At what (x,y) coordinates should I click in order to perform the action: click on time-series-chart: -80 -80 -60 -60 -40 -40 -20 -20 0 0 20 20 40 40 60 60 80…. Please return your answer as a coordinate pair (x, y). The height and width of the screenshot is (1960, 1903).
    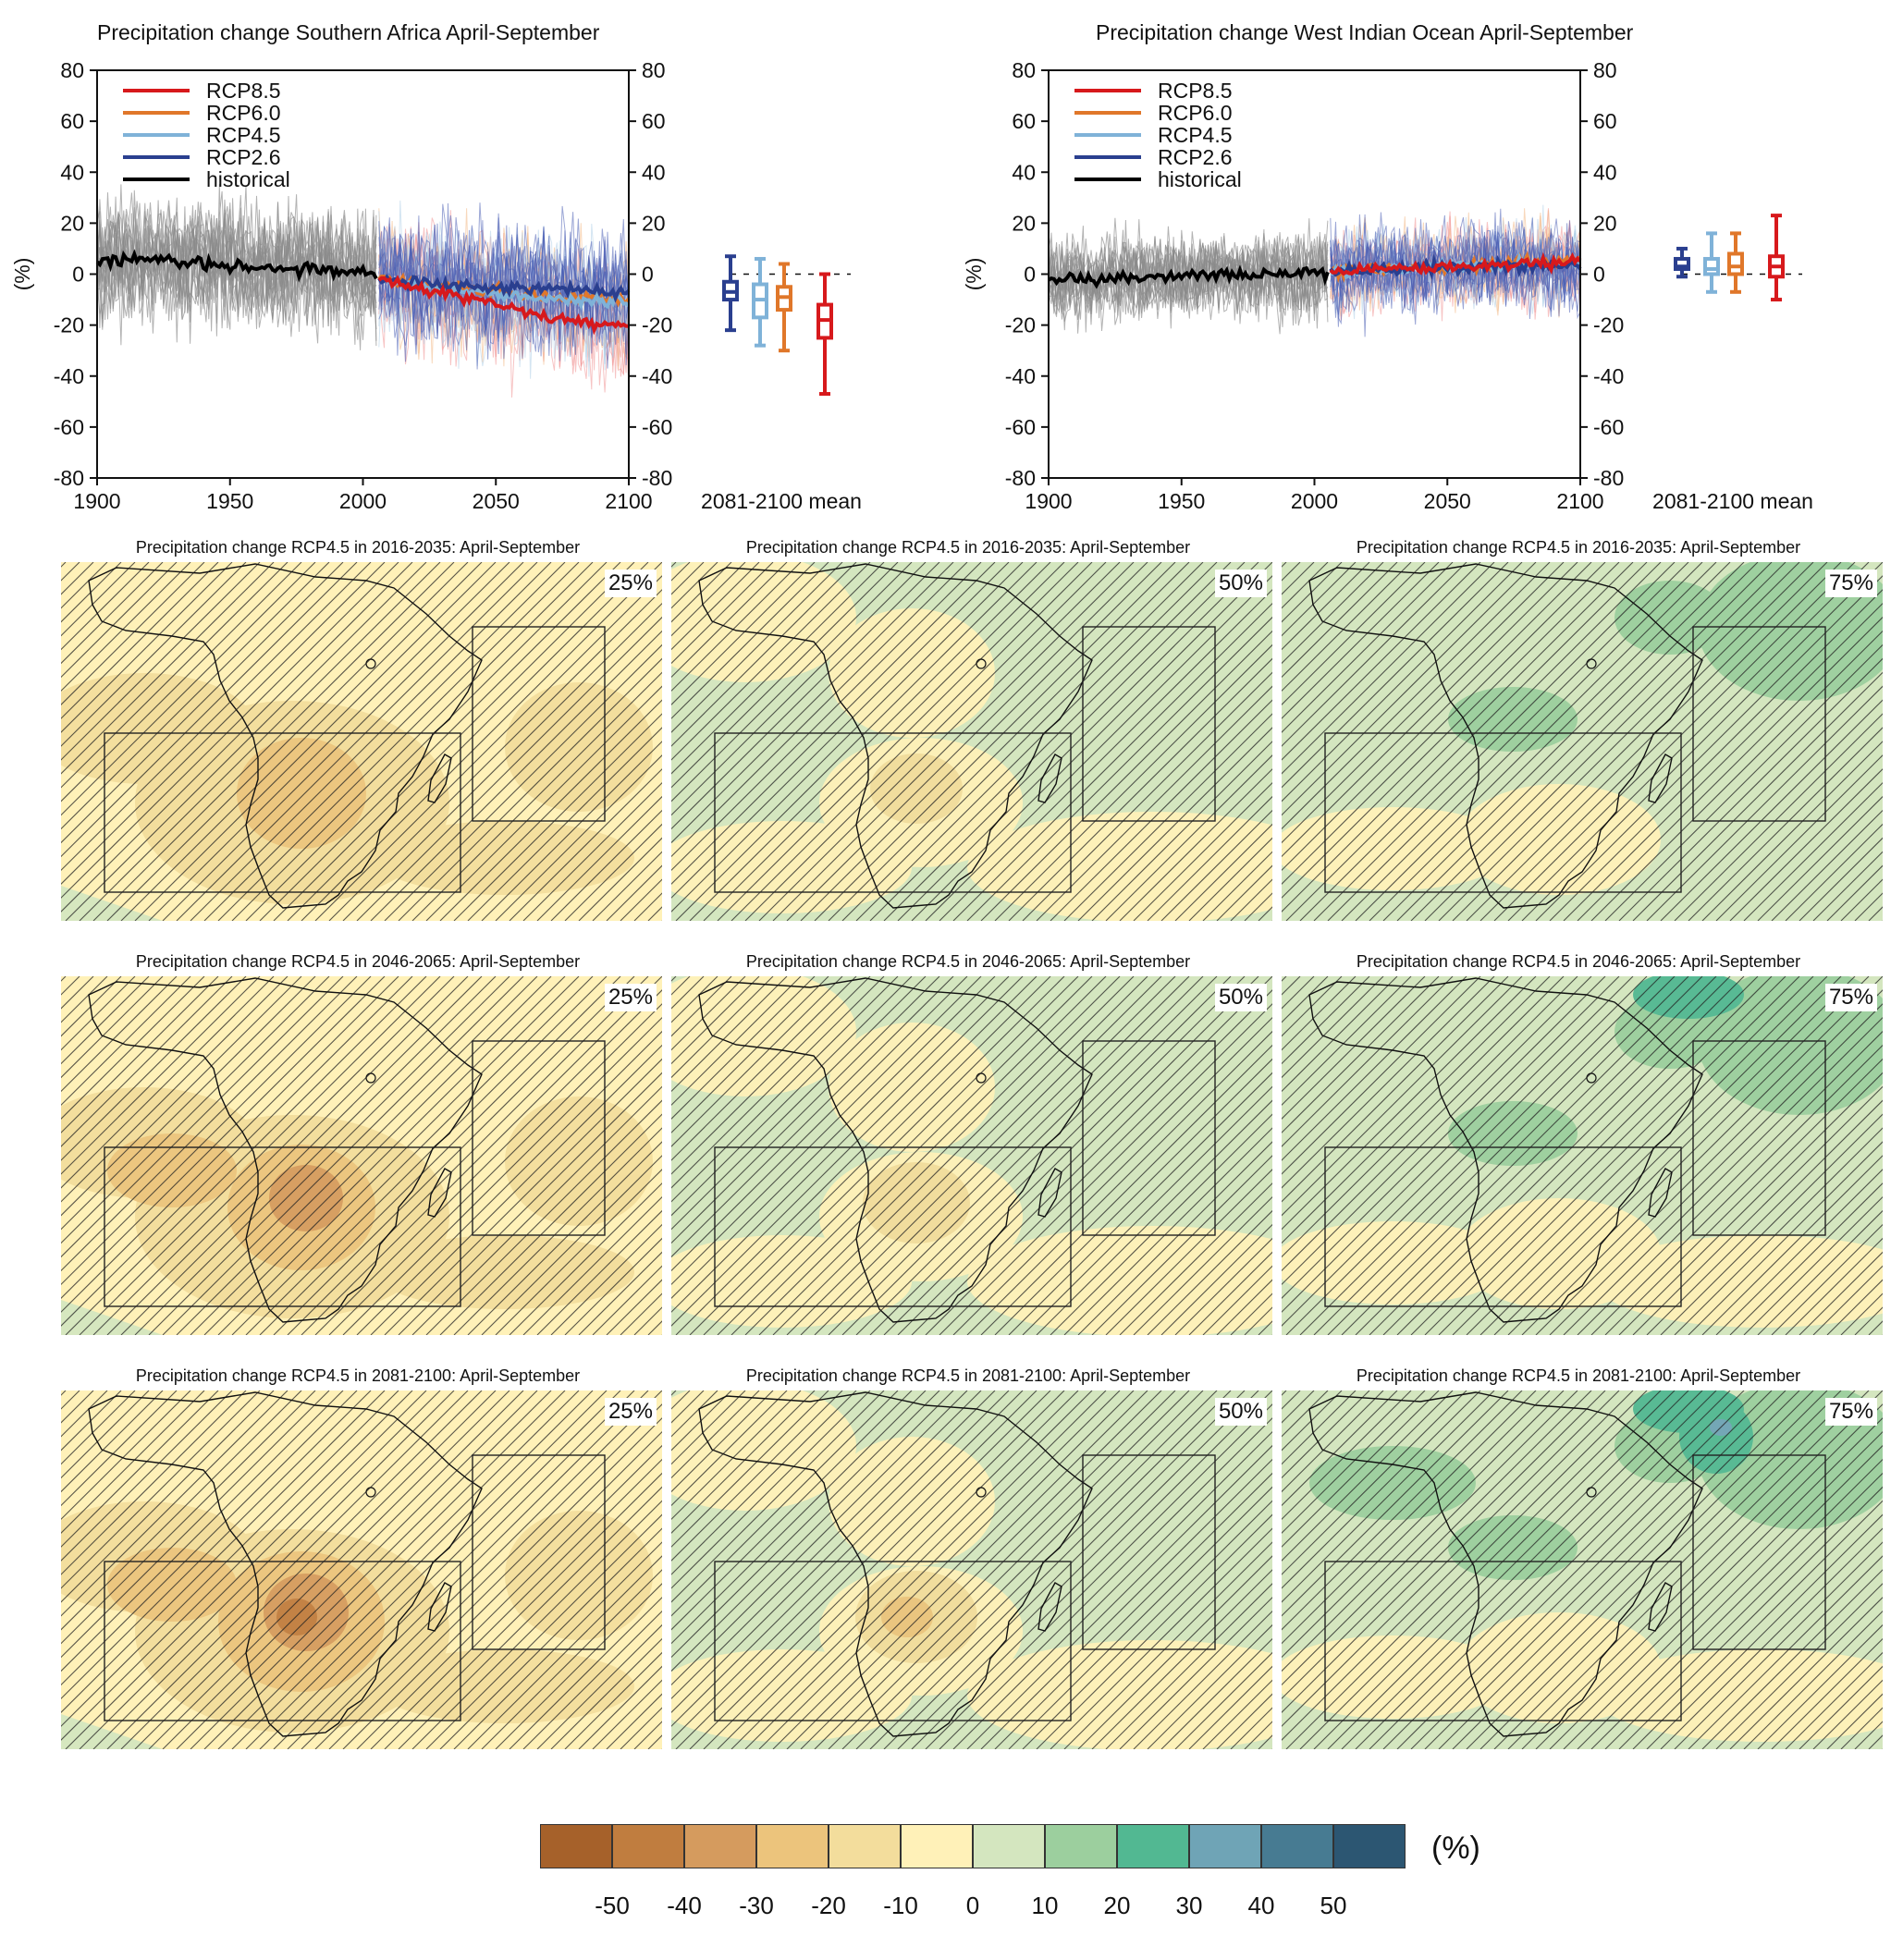
    Looking at the image, I should click on (436, 286).